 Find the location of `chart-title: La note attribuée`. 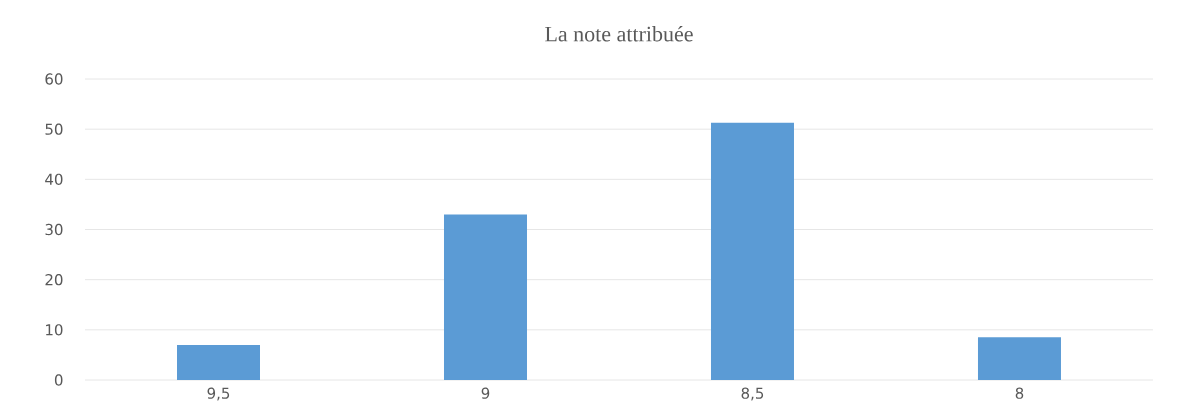

chart-title: La note attribuée is located at coordinates (619, 33).